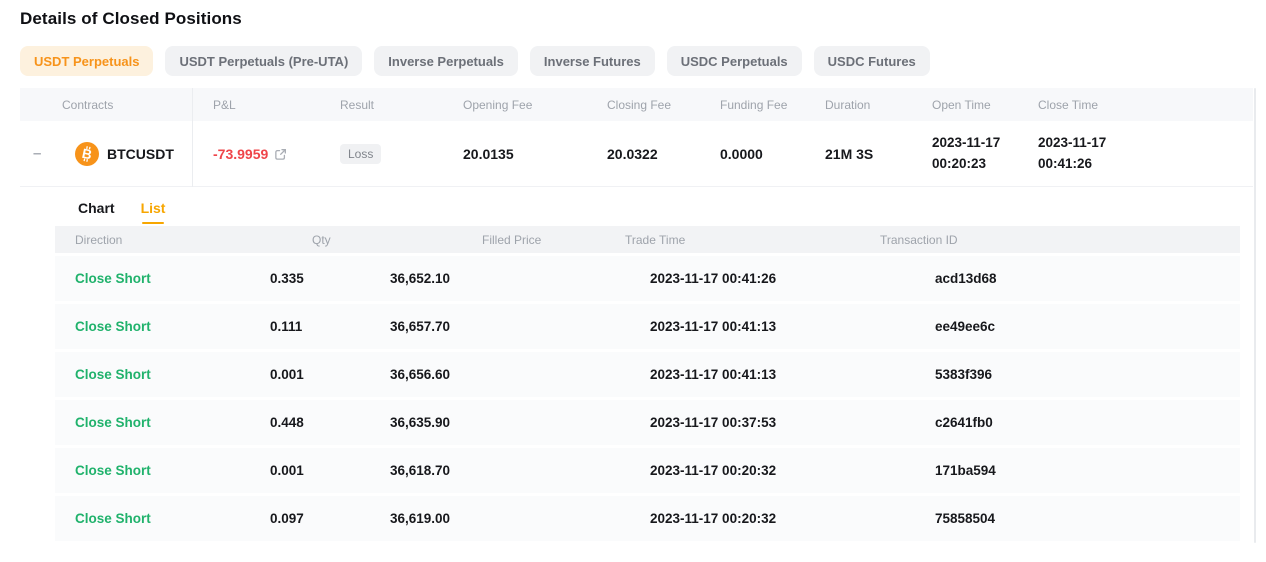 This screenshot has height=562, width=1266. What do you see at coordinates (966, 278) in the screenshot?
I see `transaction-id-cell: acd13d68` at bounding box center [966, 278].